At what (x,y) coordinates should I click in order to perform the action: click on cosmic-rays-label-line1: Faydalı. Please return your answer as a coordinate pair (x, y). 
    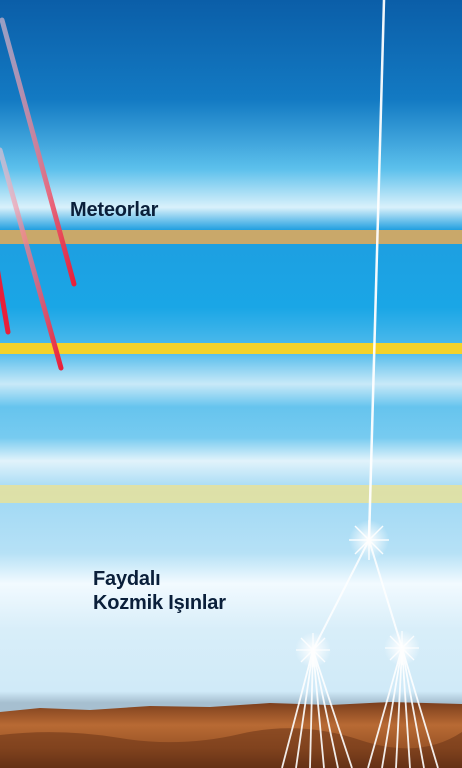
    Looking at the image, I should click on (127, 579).